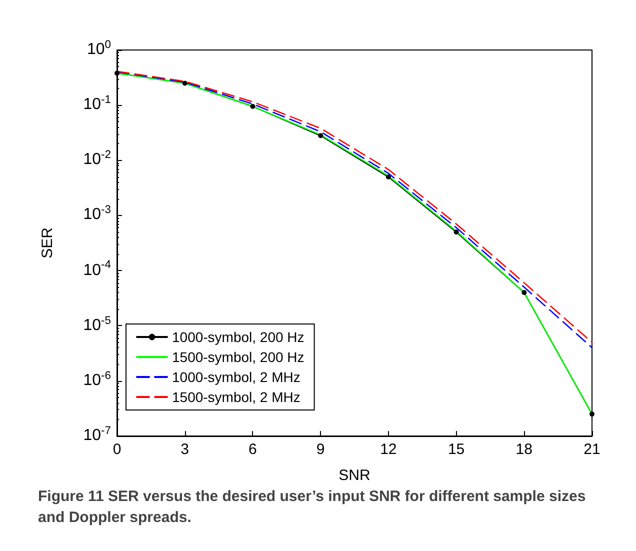  What do you see at coordinates (236, 397) in the screenshot?
I see `legend-label: 1500-symbol, 2 MHz` at bounding box center [236, 397].